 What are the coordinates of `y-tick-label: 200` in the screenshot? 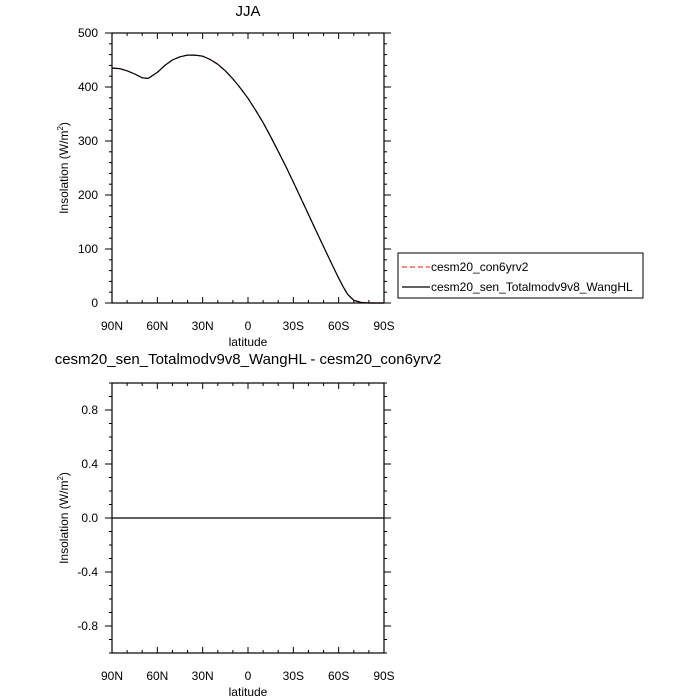 It's located at (88, 195).